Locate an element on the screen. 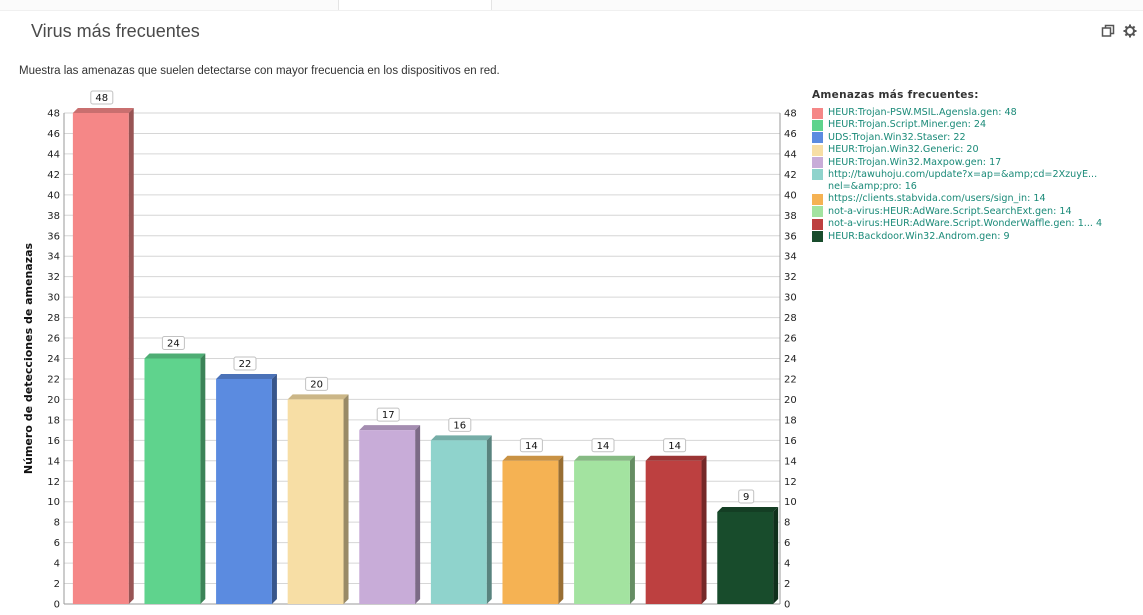 The image size is (1143, 615). y-tick-label-right: 18 is located at coordinates (790, 420).